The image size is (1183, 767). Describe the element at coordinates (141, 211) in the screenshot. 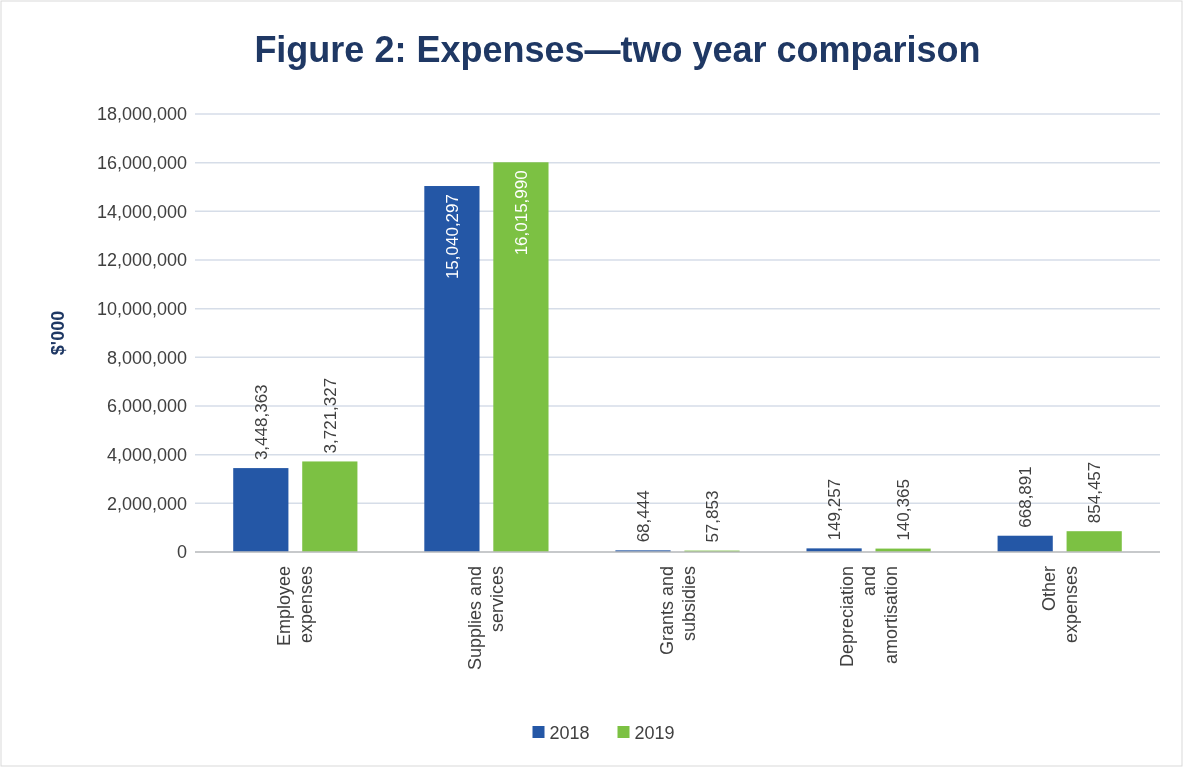

I see `y-tick-label: 14,000,000` at that location.